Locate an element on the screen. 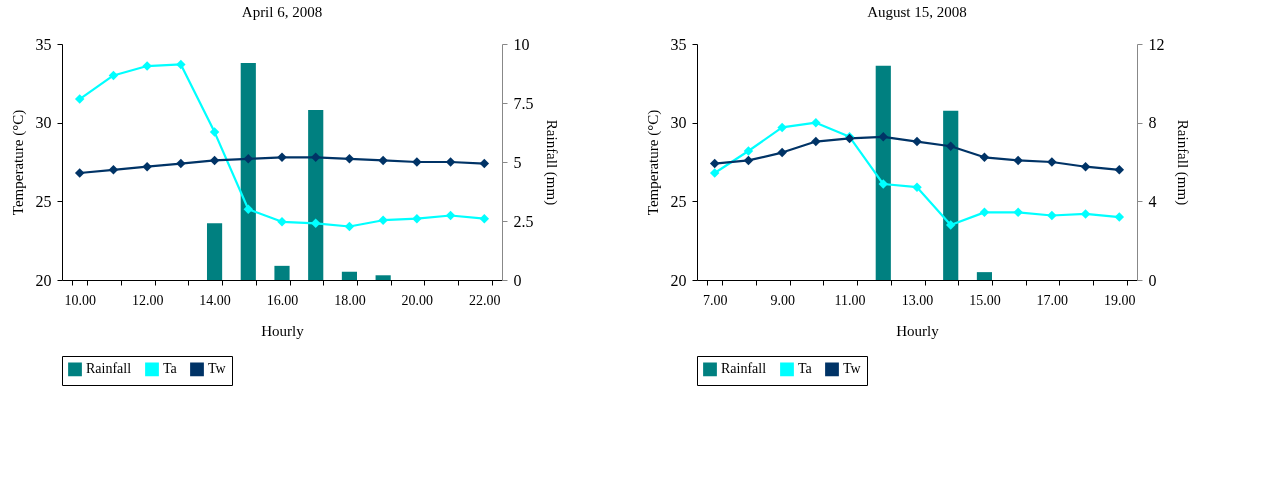  x-tick-label: 9.00 is located at coordinates (782, 300).